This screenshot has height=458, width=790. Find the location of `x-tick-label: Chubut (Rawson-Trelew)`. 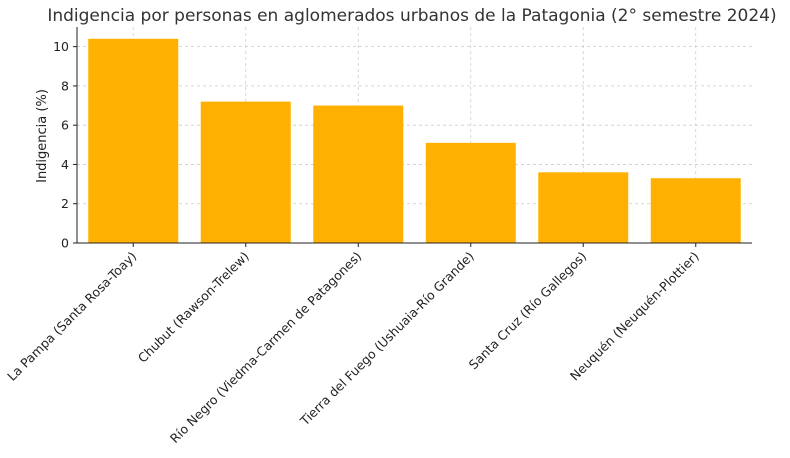

x-tick-label: Chubut (Rawson-Trelew) is located at coordinates (193, 307).